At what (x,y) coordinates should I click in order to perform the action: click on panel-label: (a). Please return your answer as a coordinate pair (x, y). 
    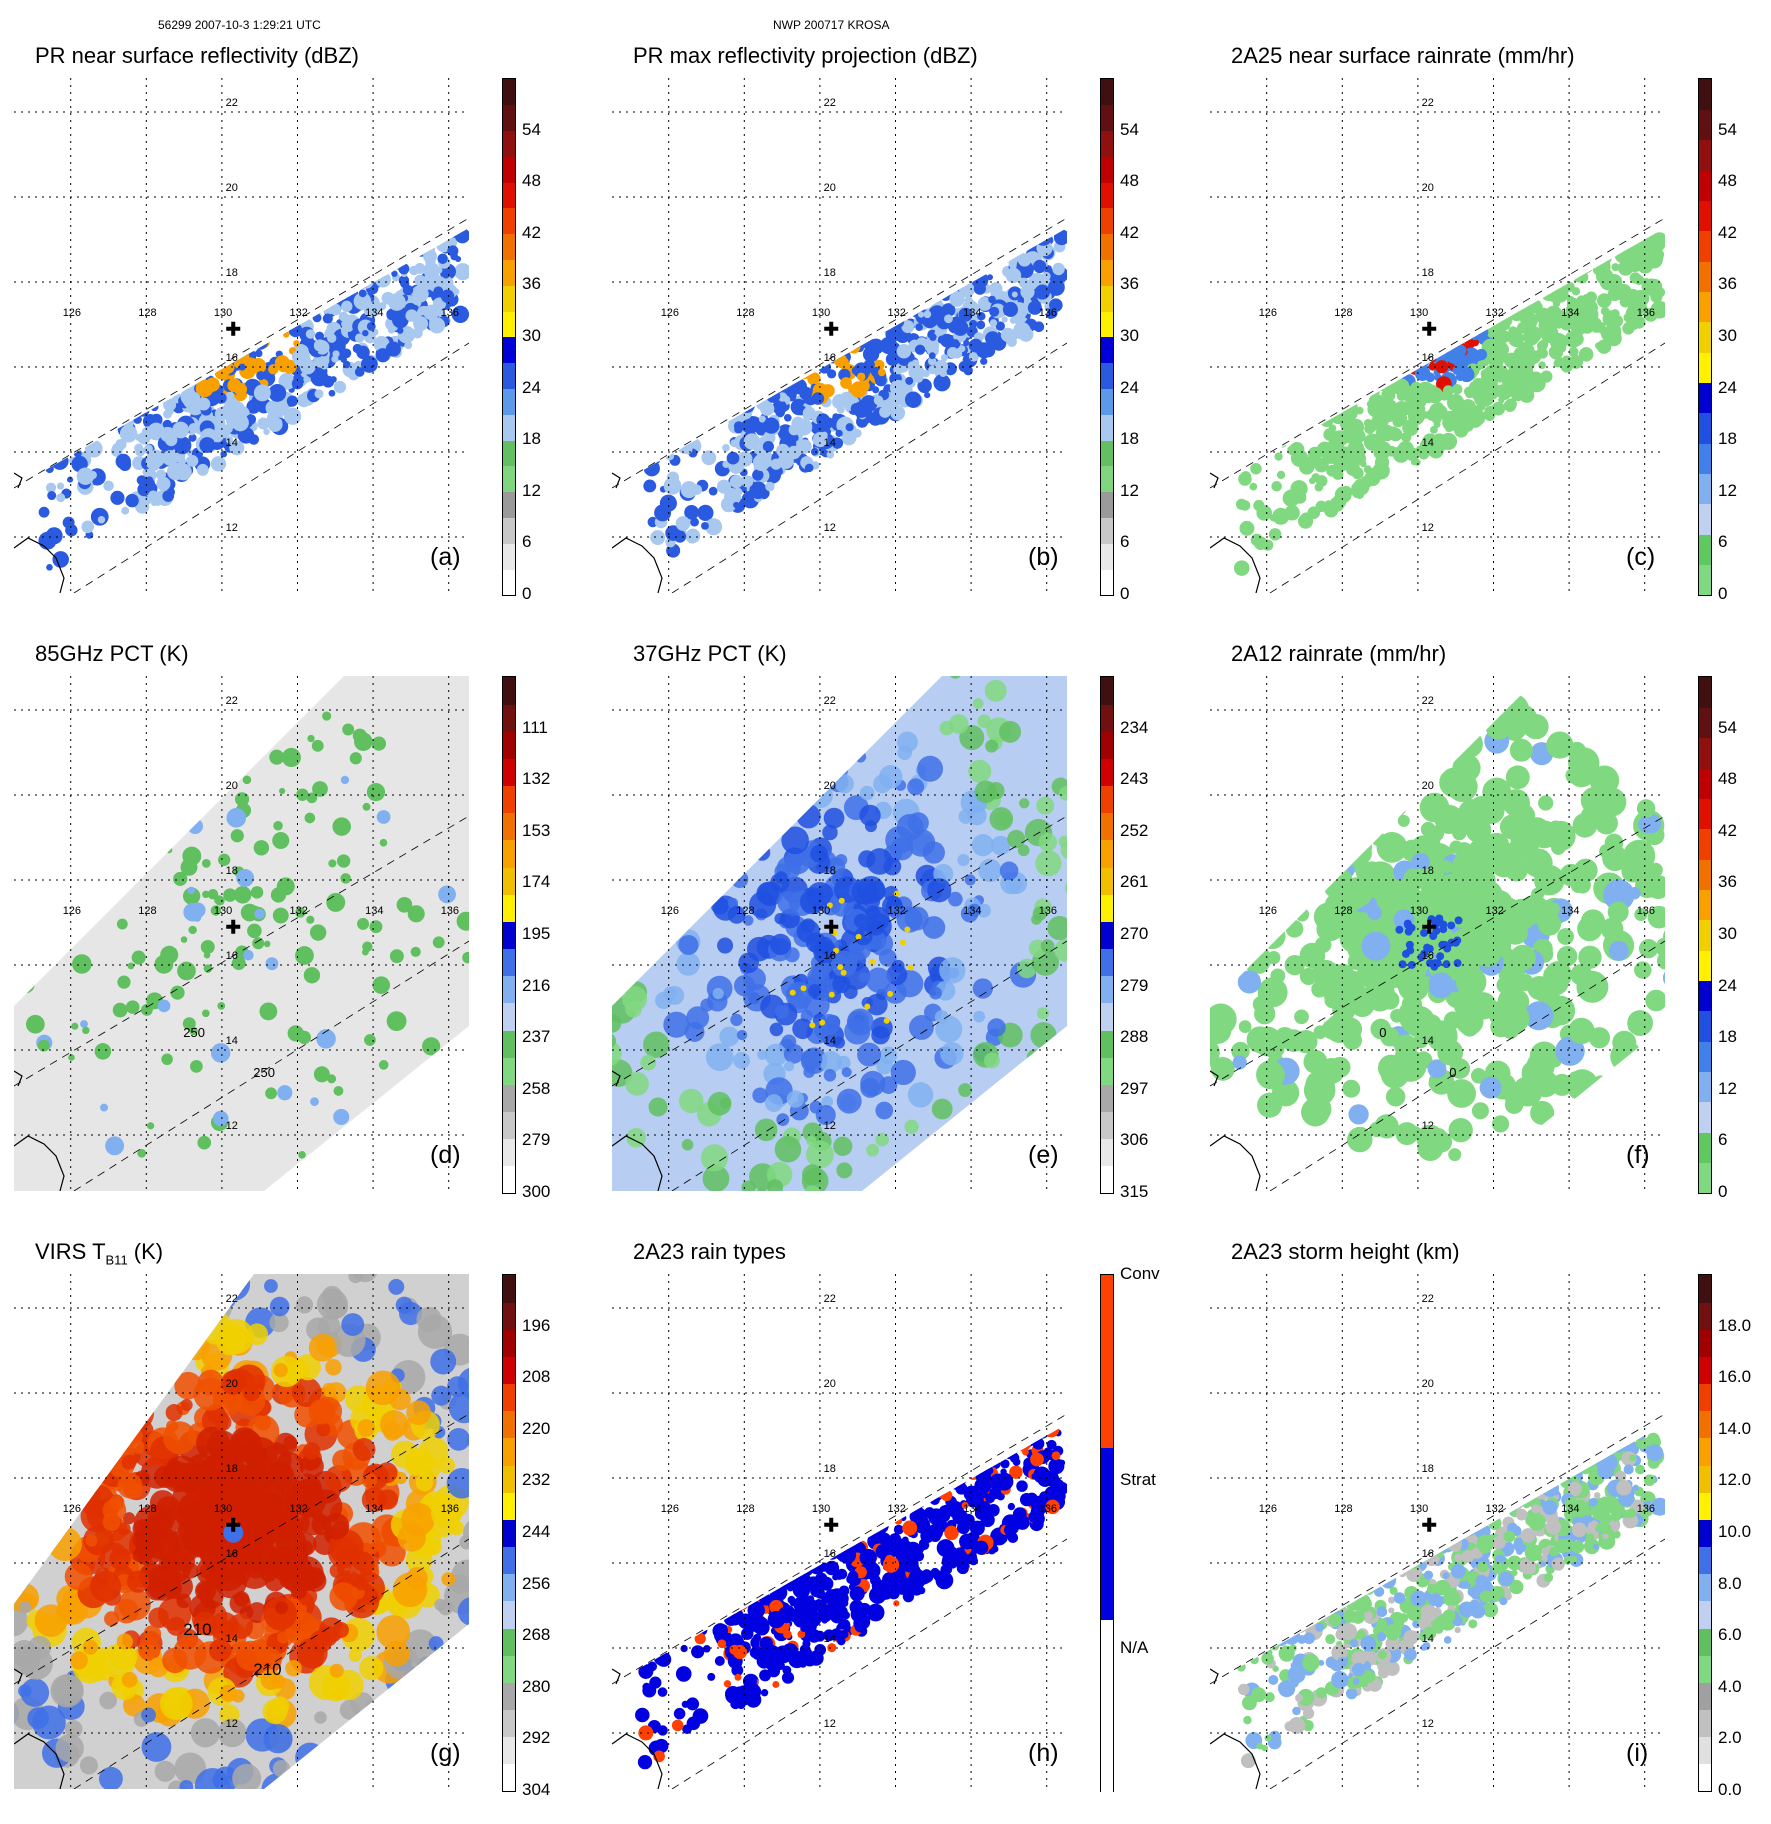
    Looking at the image, I should click on (445, 557).